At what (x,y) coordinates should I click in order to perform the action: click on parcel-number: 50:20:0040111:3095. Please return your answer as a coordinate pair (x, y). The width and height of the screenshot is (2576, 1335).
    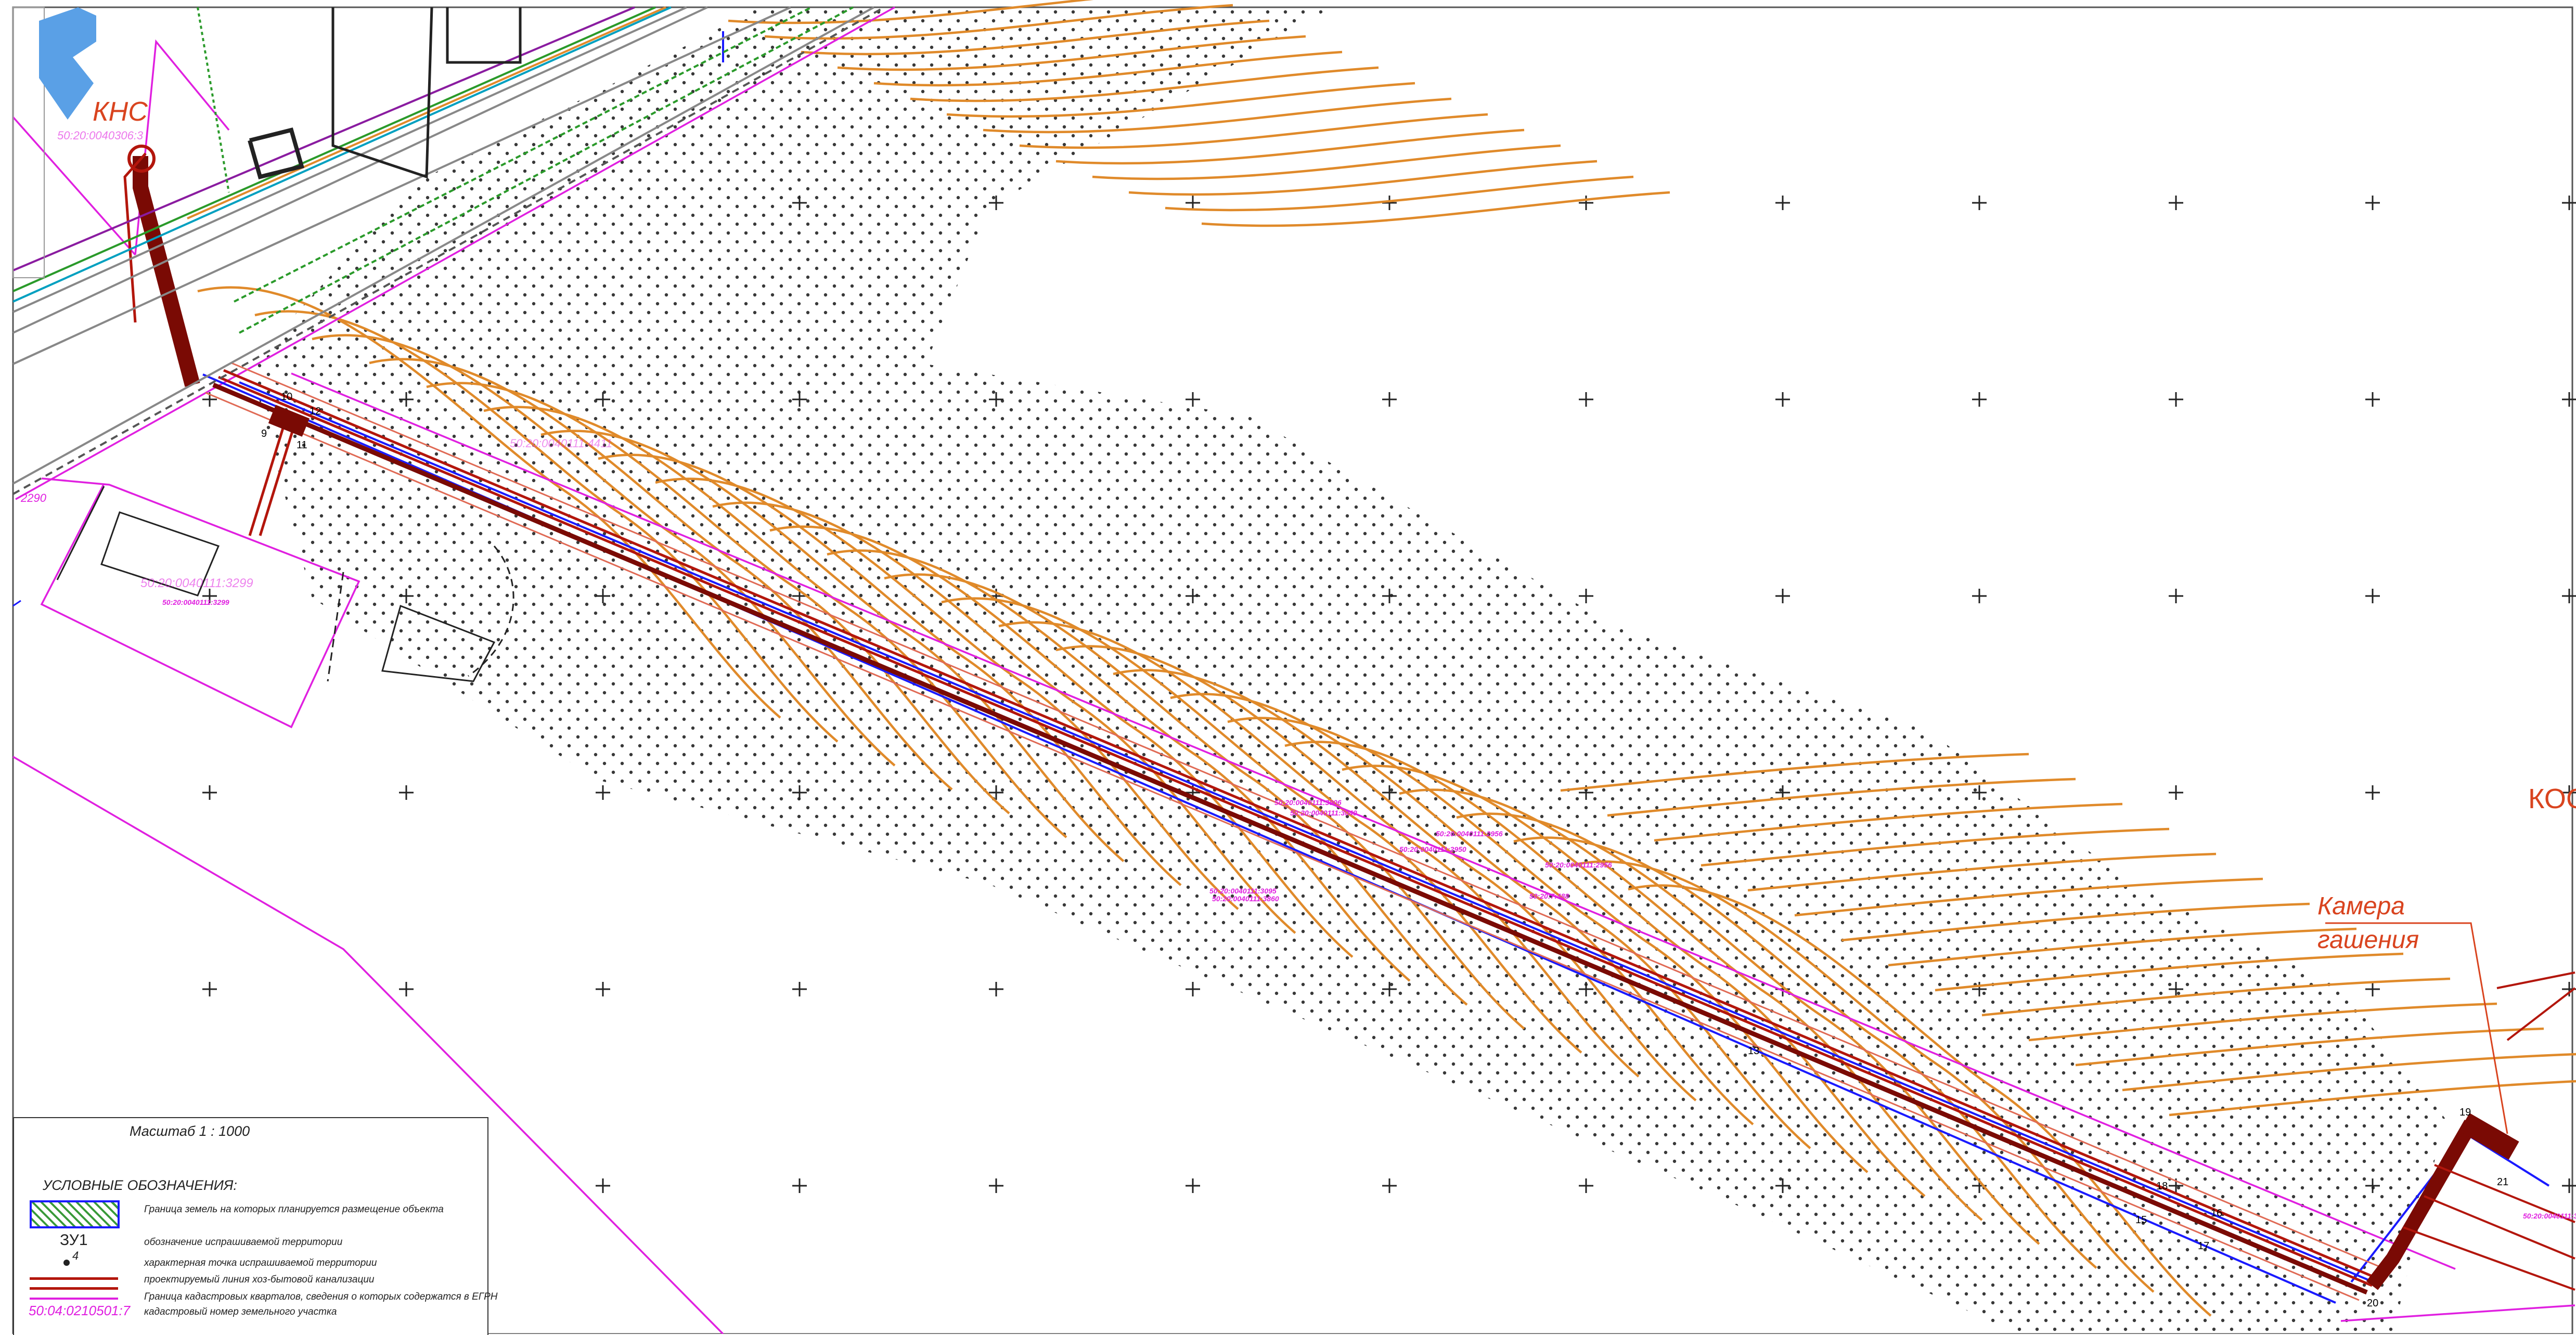
    Looking at the image, I should click on (1243, 891).